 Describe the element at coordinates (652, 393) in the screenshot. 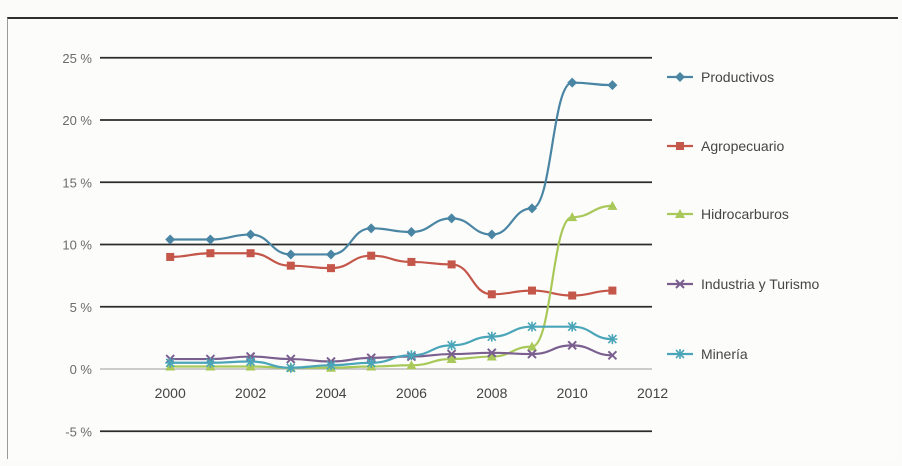

I see `x-tick-label: 2012` at that location.